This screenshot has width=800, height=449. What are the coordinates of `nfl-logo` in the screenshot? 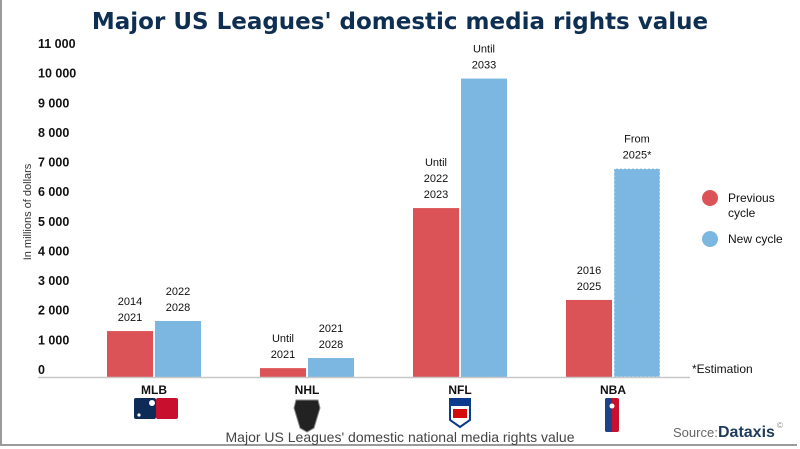 It's located at (460, 413).